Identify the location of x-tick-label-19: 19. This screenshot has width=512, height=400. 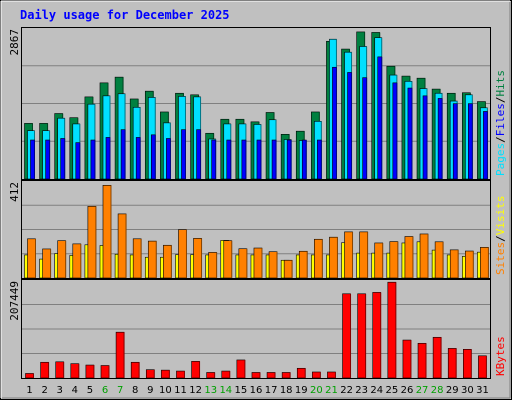
(301, 390).